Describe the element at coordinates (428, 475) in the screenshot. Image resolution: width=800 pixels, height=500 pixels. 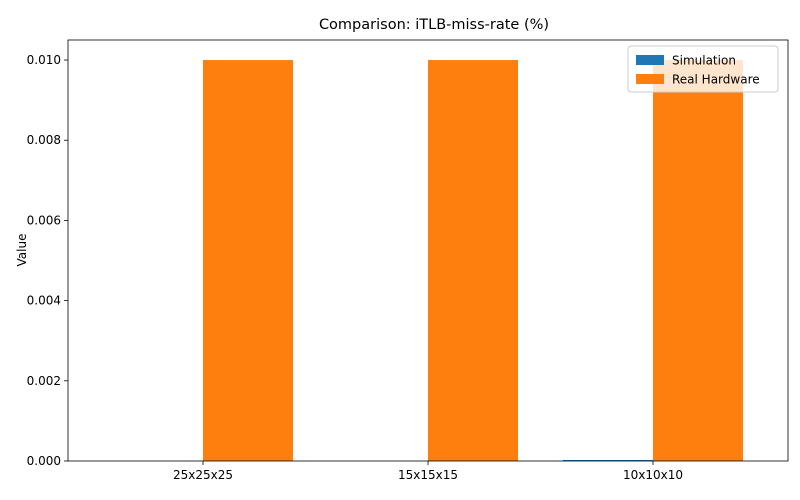
I see `x-tick-label: 15x15x15` at that location.